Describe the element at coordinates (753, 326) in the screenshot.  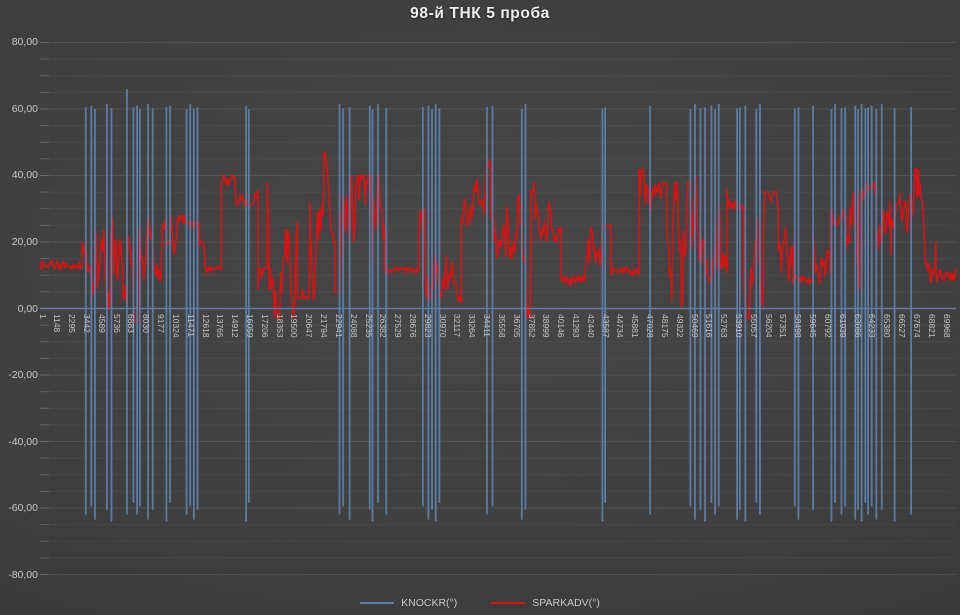
I see `x-tick-label: 55057` at that location.